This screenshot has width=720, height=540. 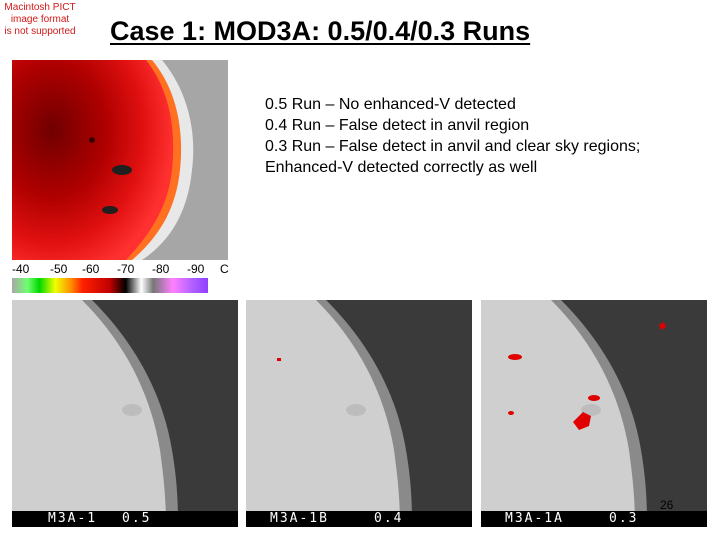 What do you see at coordinates (161, 269) in the screenshot?
I see `colorbar-label: -80` at bounding box center [161, 269].